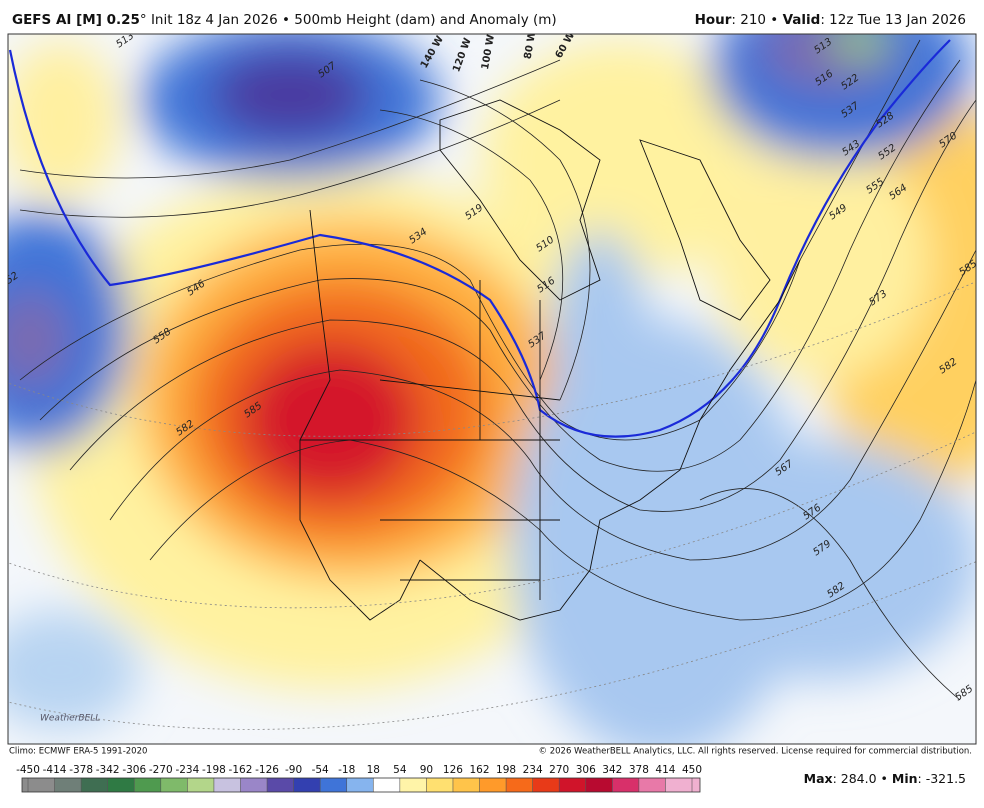 This screenshot has height=808, width=984. Describe the element at coordinates (293, 770) in the screenshot. I see `colorbar-tick-label: -90` at that location.